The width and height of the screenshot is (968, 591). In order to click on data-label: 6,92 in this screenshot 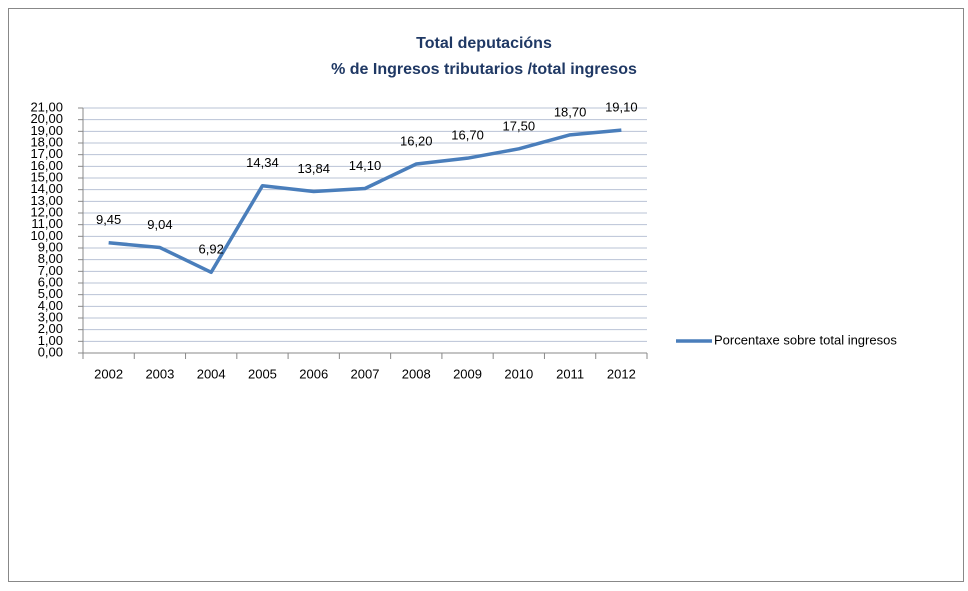, I will do `click(211, 249)`.